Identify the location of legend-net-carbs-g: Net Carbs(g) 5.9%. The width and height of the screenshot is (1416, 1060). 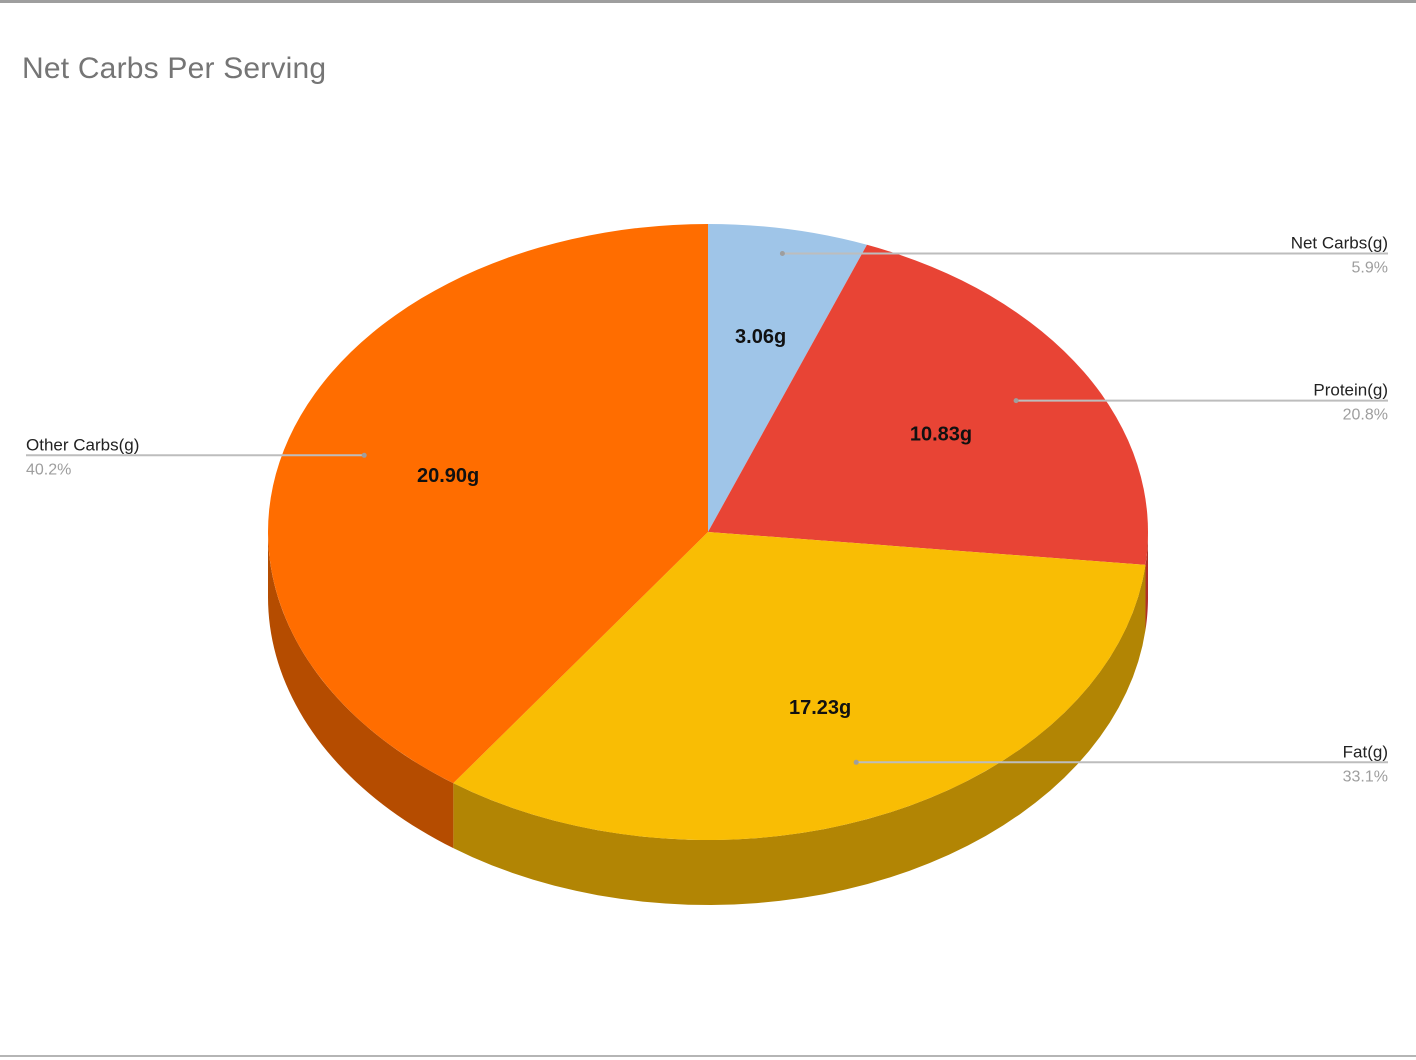
(1083, 255).